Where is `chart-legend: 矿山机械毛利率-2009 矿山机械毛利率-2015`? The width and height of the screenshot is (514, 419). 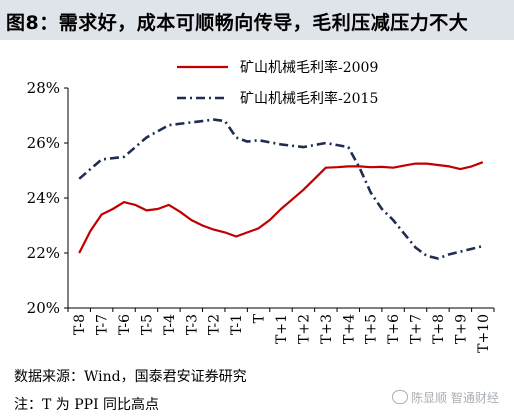 chart-legend: 矿山机械毛利率-2009 矿山机械毛利率-2015 is located at coordinates (277, 83).